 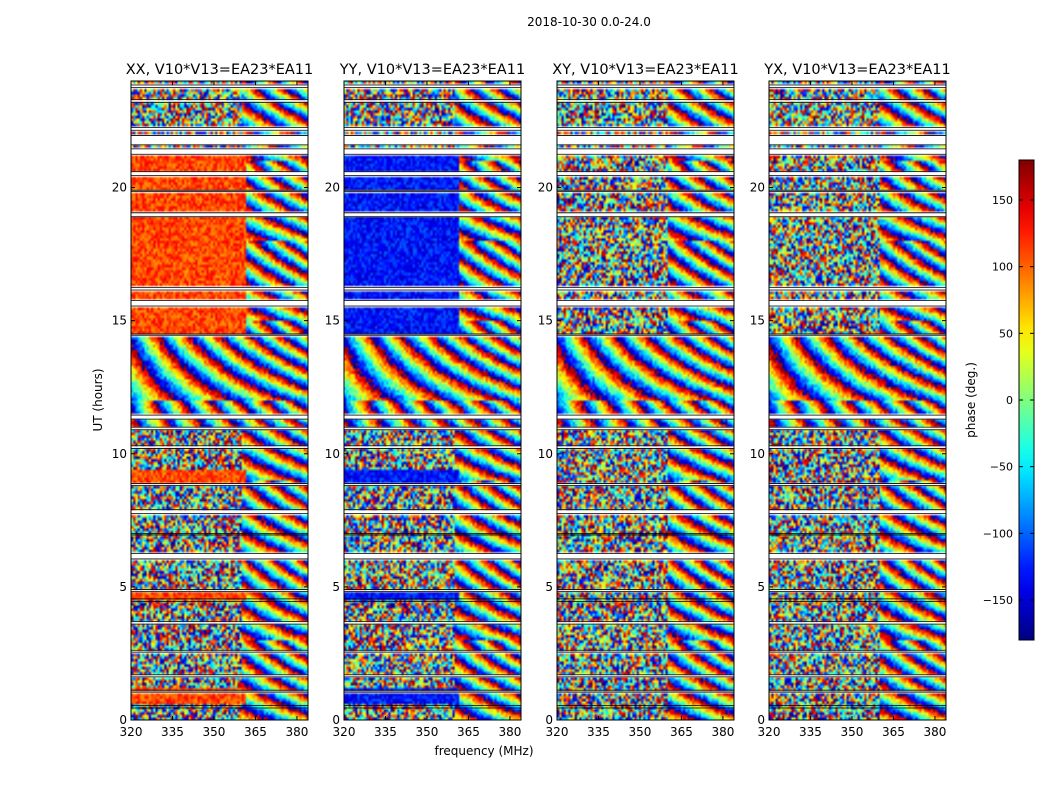 I want to click on colorbar-tick-label: 50, so click(x=1006, y=333).